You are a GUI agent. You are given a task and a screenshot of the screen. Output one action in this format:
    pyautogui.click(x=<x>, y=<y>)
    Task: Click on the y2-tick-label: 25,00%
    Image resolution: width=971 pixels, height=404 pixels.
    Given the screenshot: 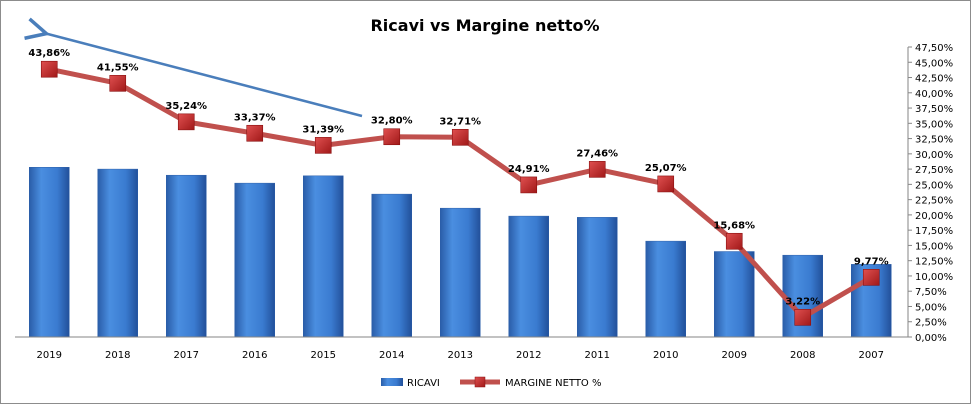 What is the action you would take?
    pyautogui.click(x=934, y=185)
    